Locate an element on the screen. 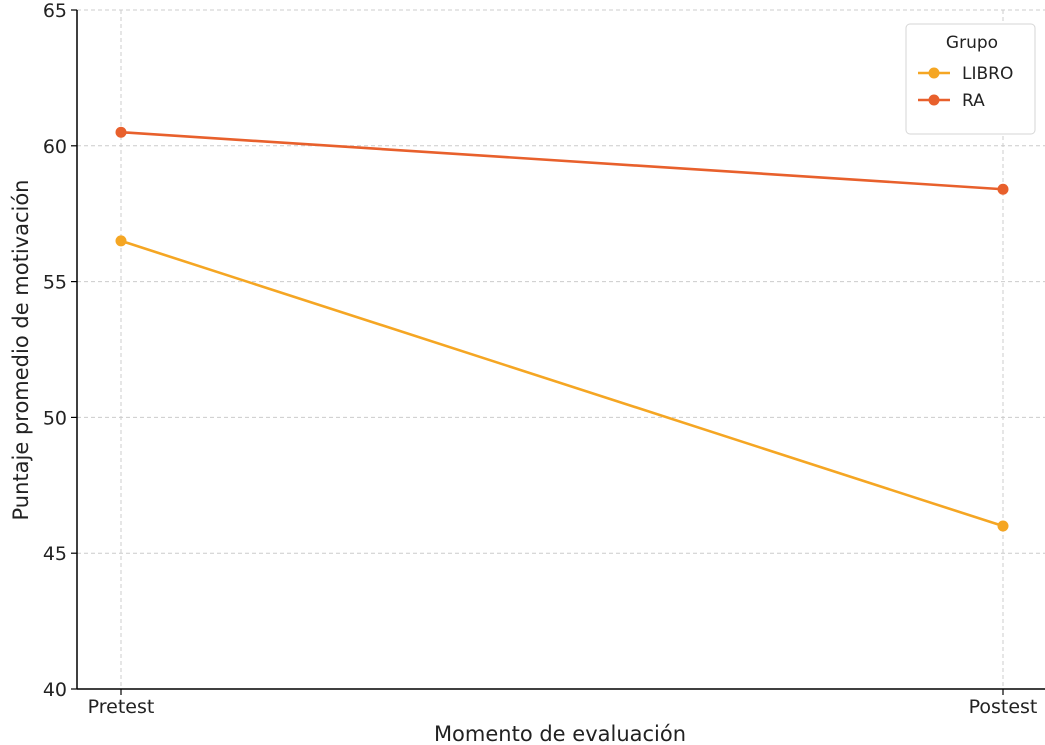  y-tick-label: 40 is located at coordinates (55, 690).